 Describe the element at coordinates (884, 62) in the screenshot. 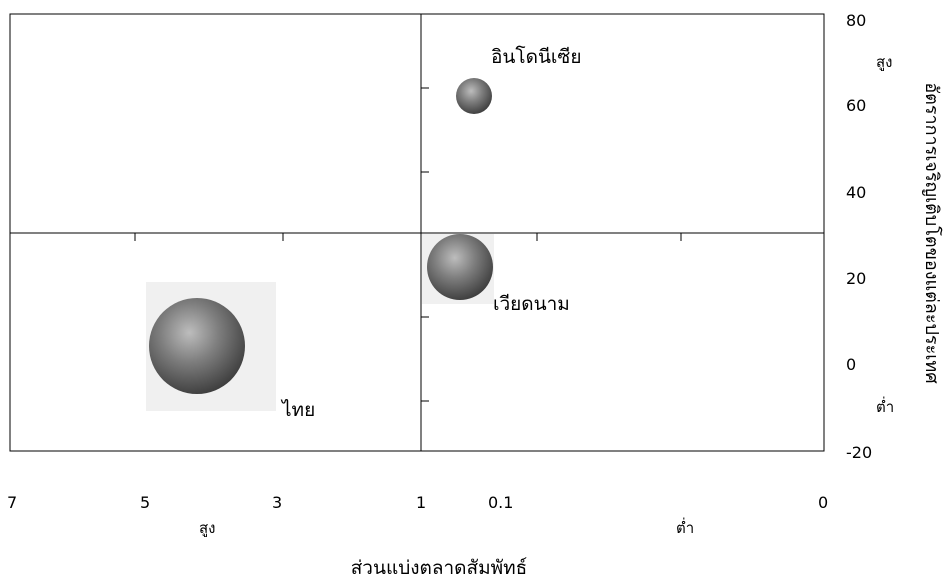

I see `y-hint-high: สูง` at that location.